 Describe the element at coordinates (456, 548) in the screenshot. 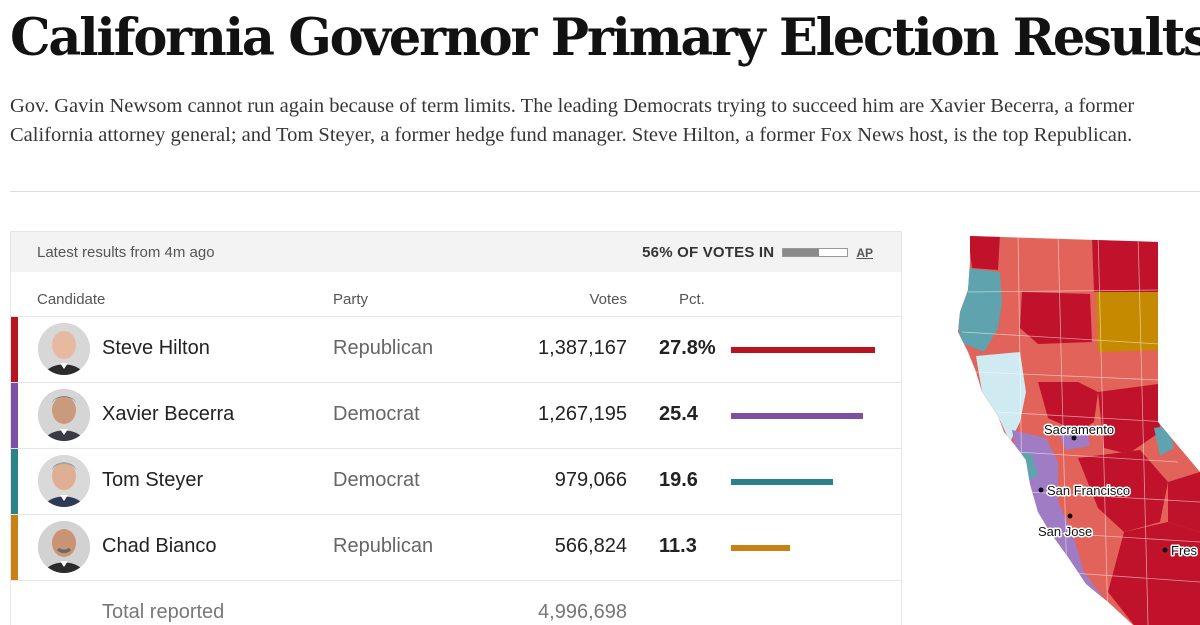

I see `candidate-row-bianco: Chad Bianco Republican 566,824 11.3` at that location.